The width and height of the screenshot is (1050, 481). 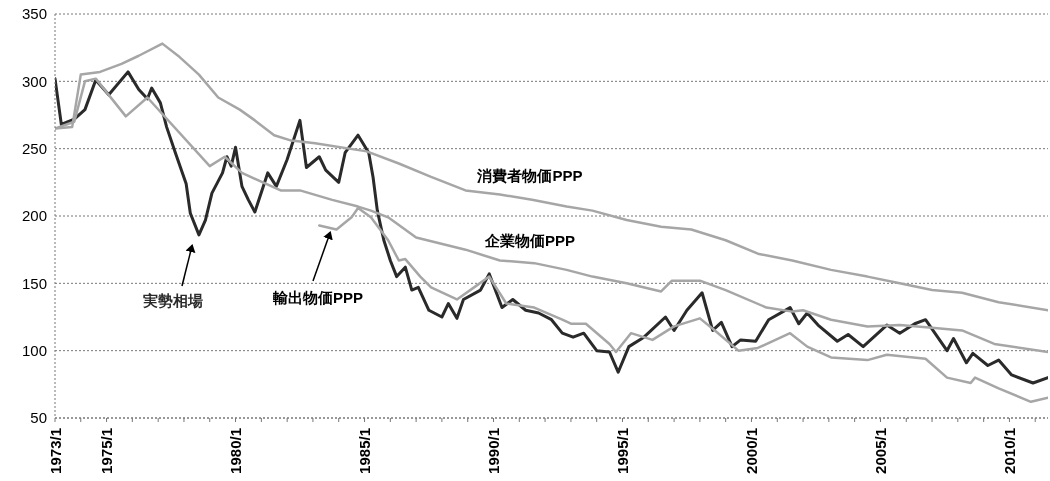 What do you see at coordinates (365, 451) in the screenshot?
I see `x-tick-label: 1985/1` at bounding box center [365, 451].